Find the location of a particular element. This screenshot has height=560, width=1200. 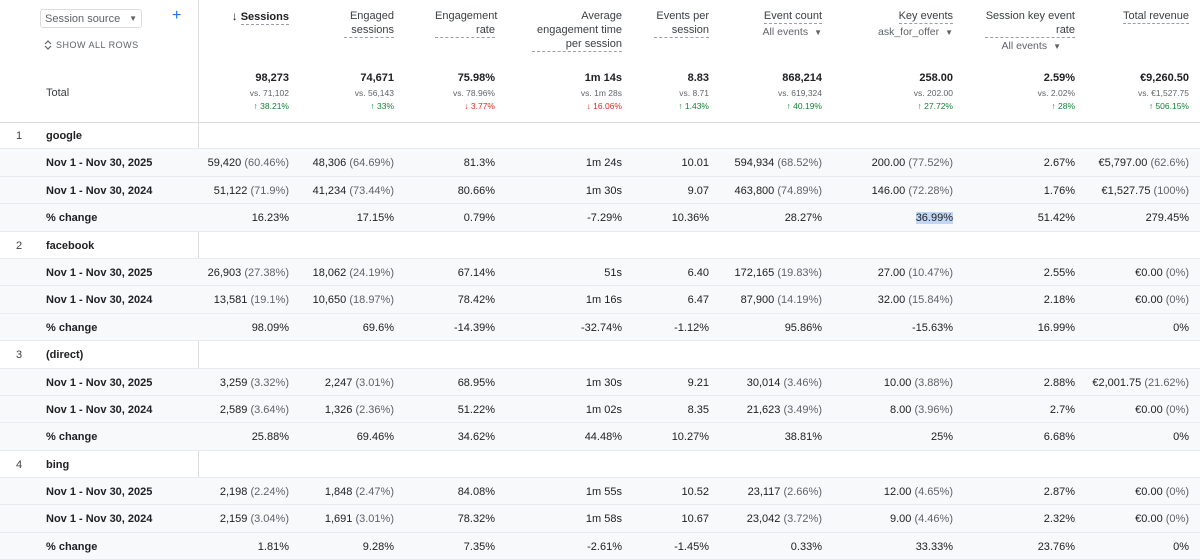

cell-share: (100%) is located at coordinates (1171, 190).